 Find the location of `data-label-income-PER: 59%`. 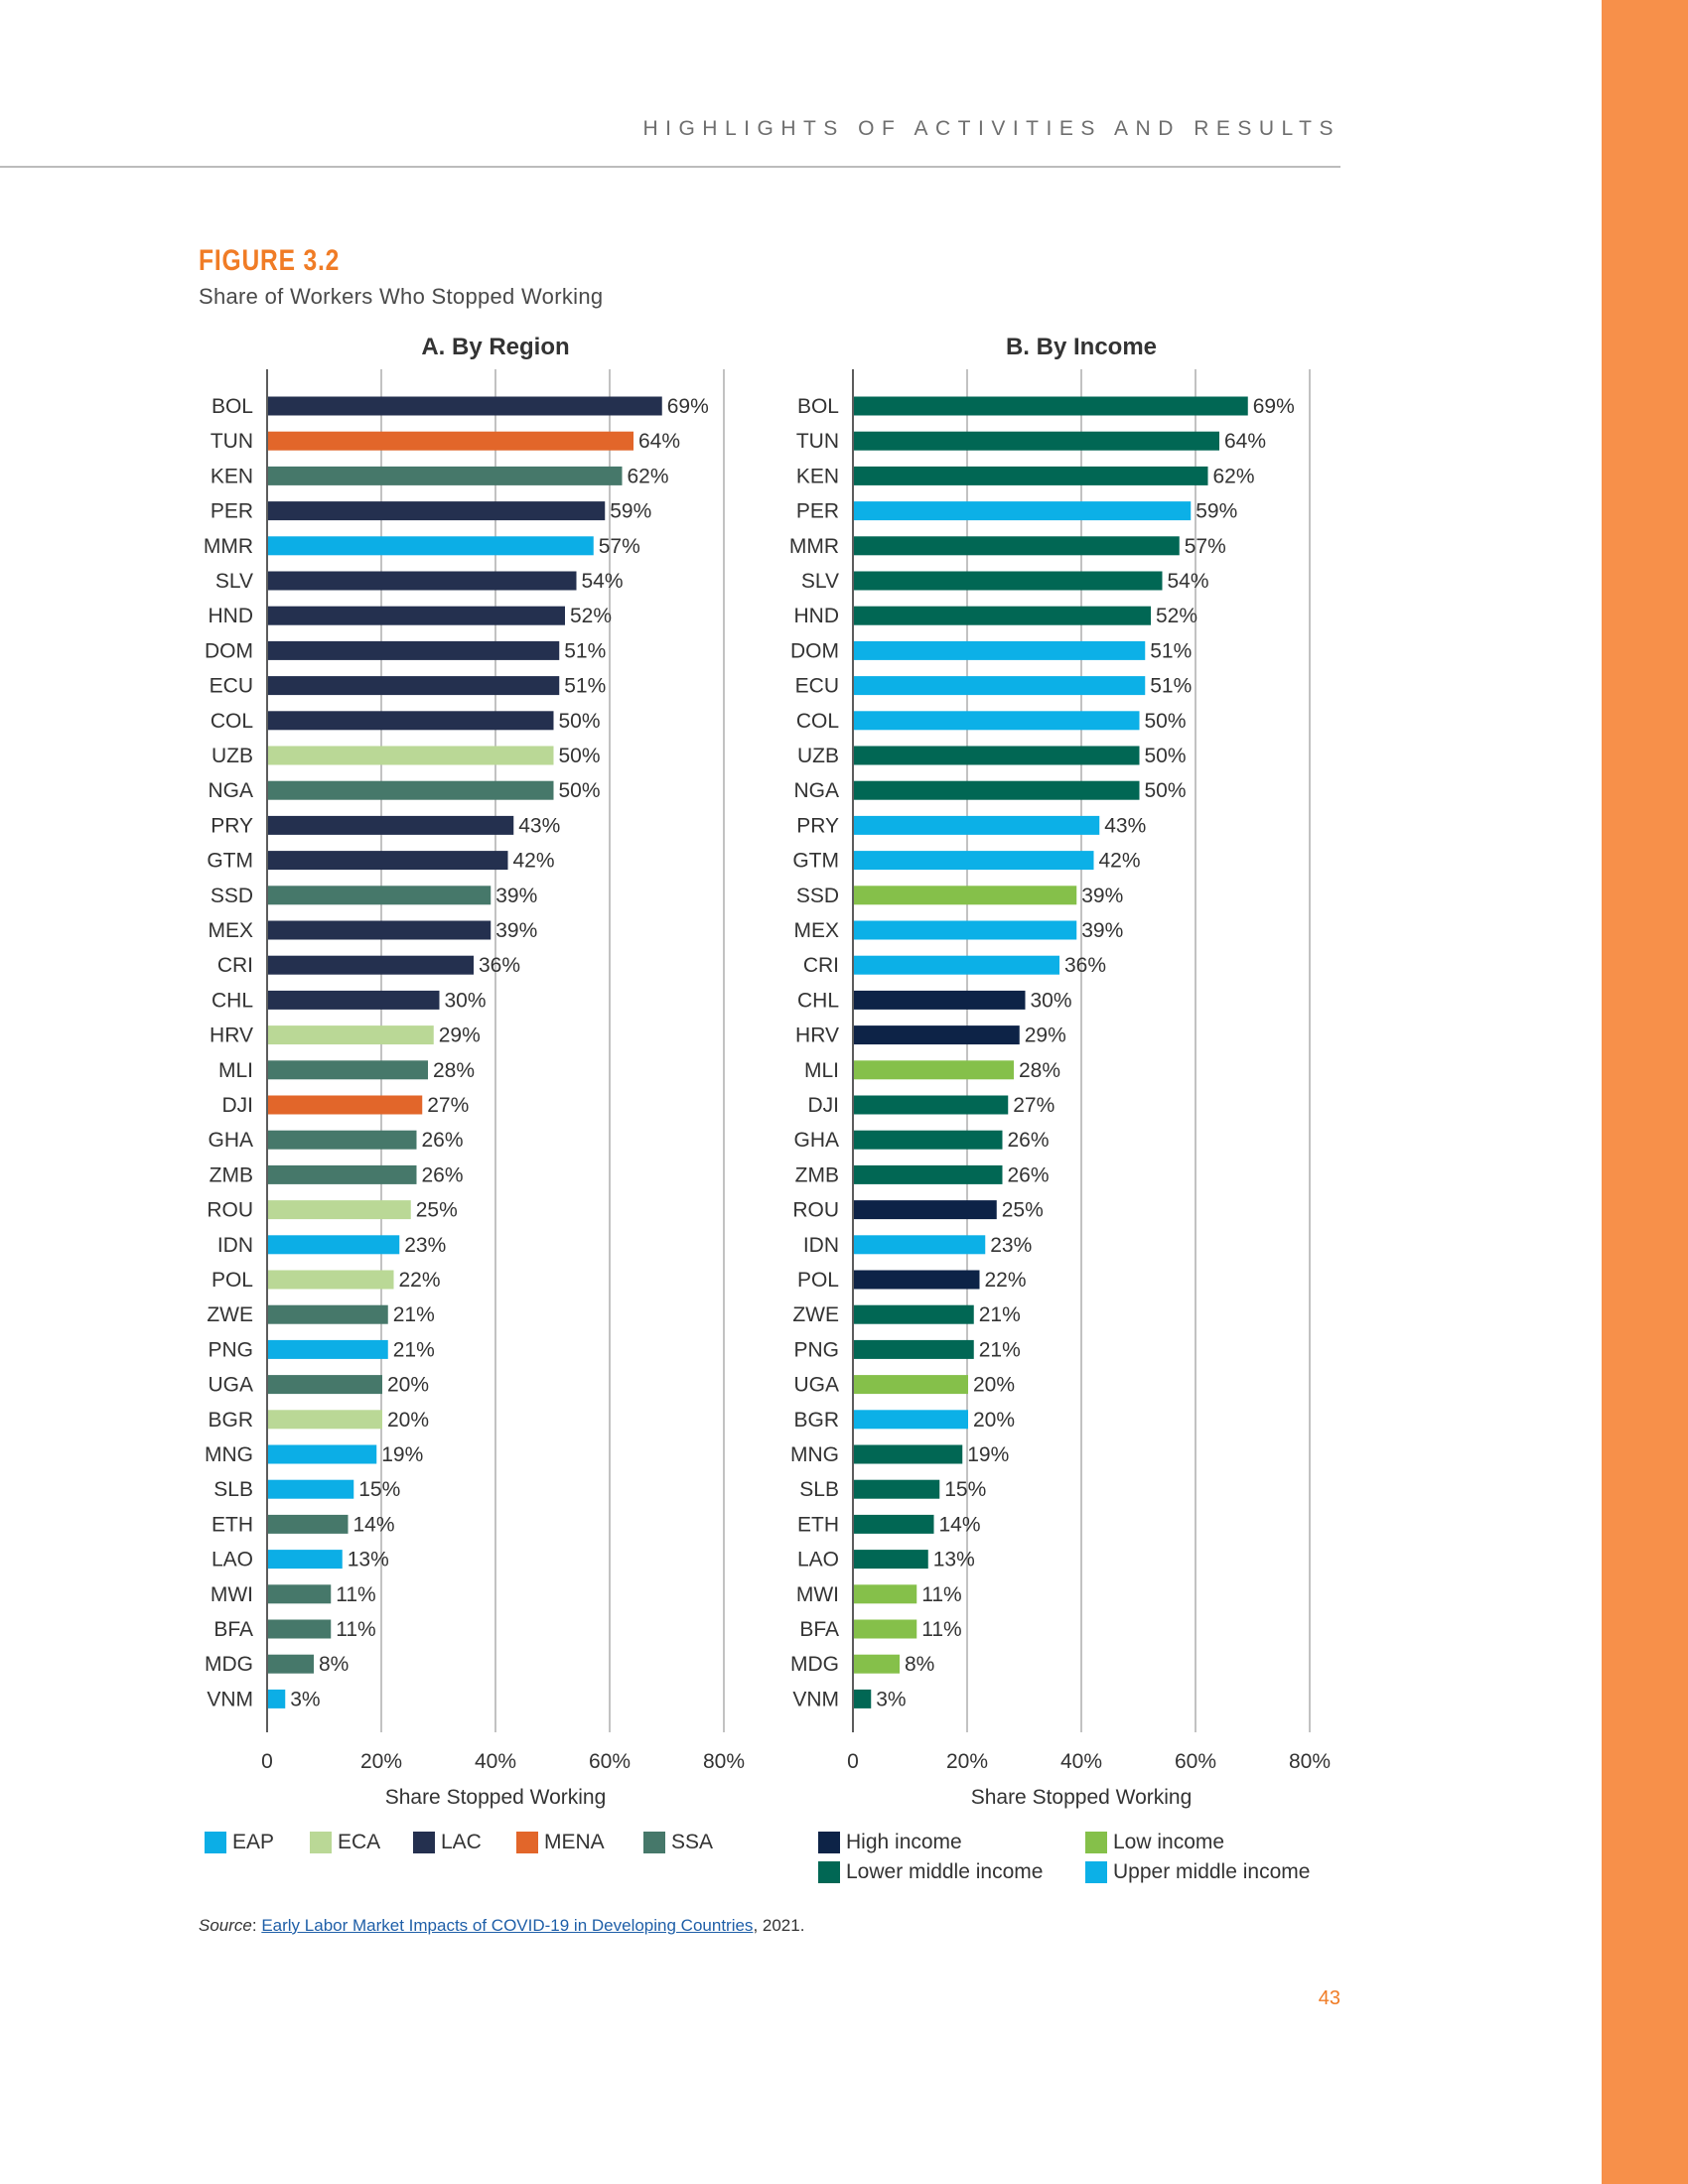

data-label-income-PER: 59% is located at coordinates (1216, 511).